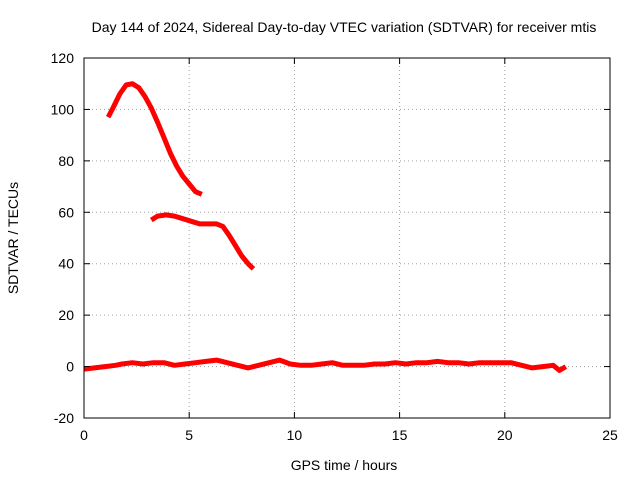  Describe the element at coordinates (13, 238) in the screenshot. I see `y-axis-title: SDTVAR / TECUs` at that location.